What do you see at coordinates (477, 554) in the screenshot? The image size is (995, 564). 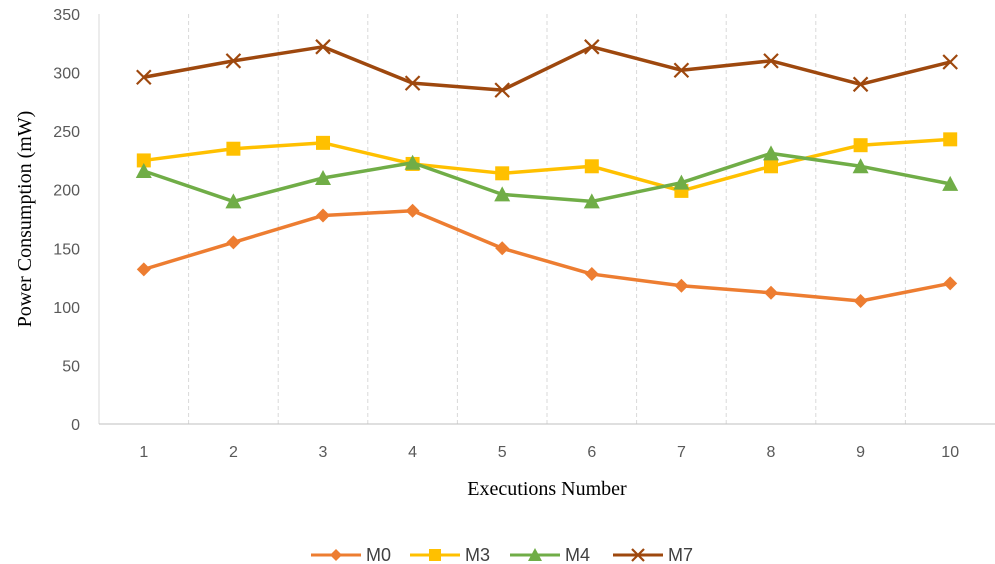 I see `legend-label: M3` at bounding box center [477, 554].